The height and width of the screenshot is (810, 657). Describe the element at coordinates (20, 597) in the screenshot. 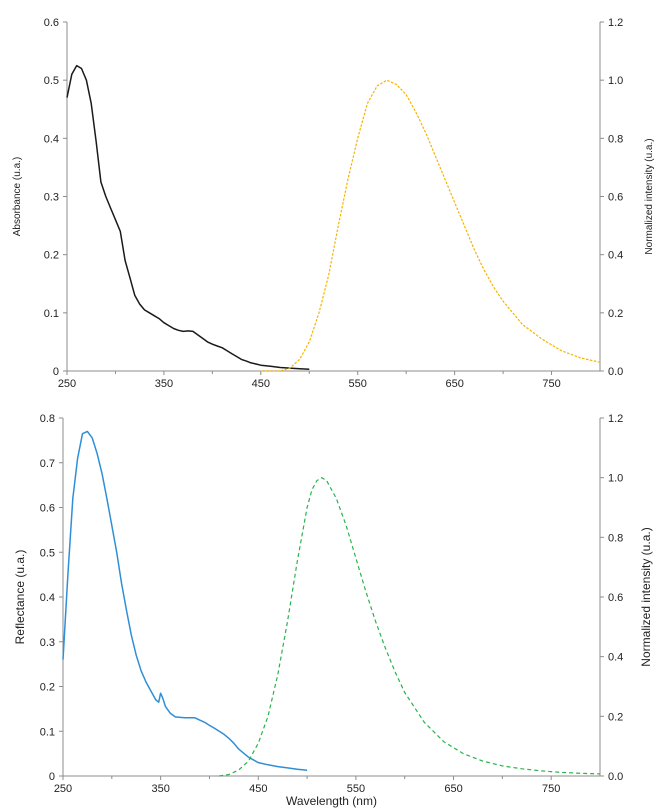

I see `y-axis-title: Reflectance (u.a.)` at that location.